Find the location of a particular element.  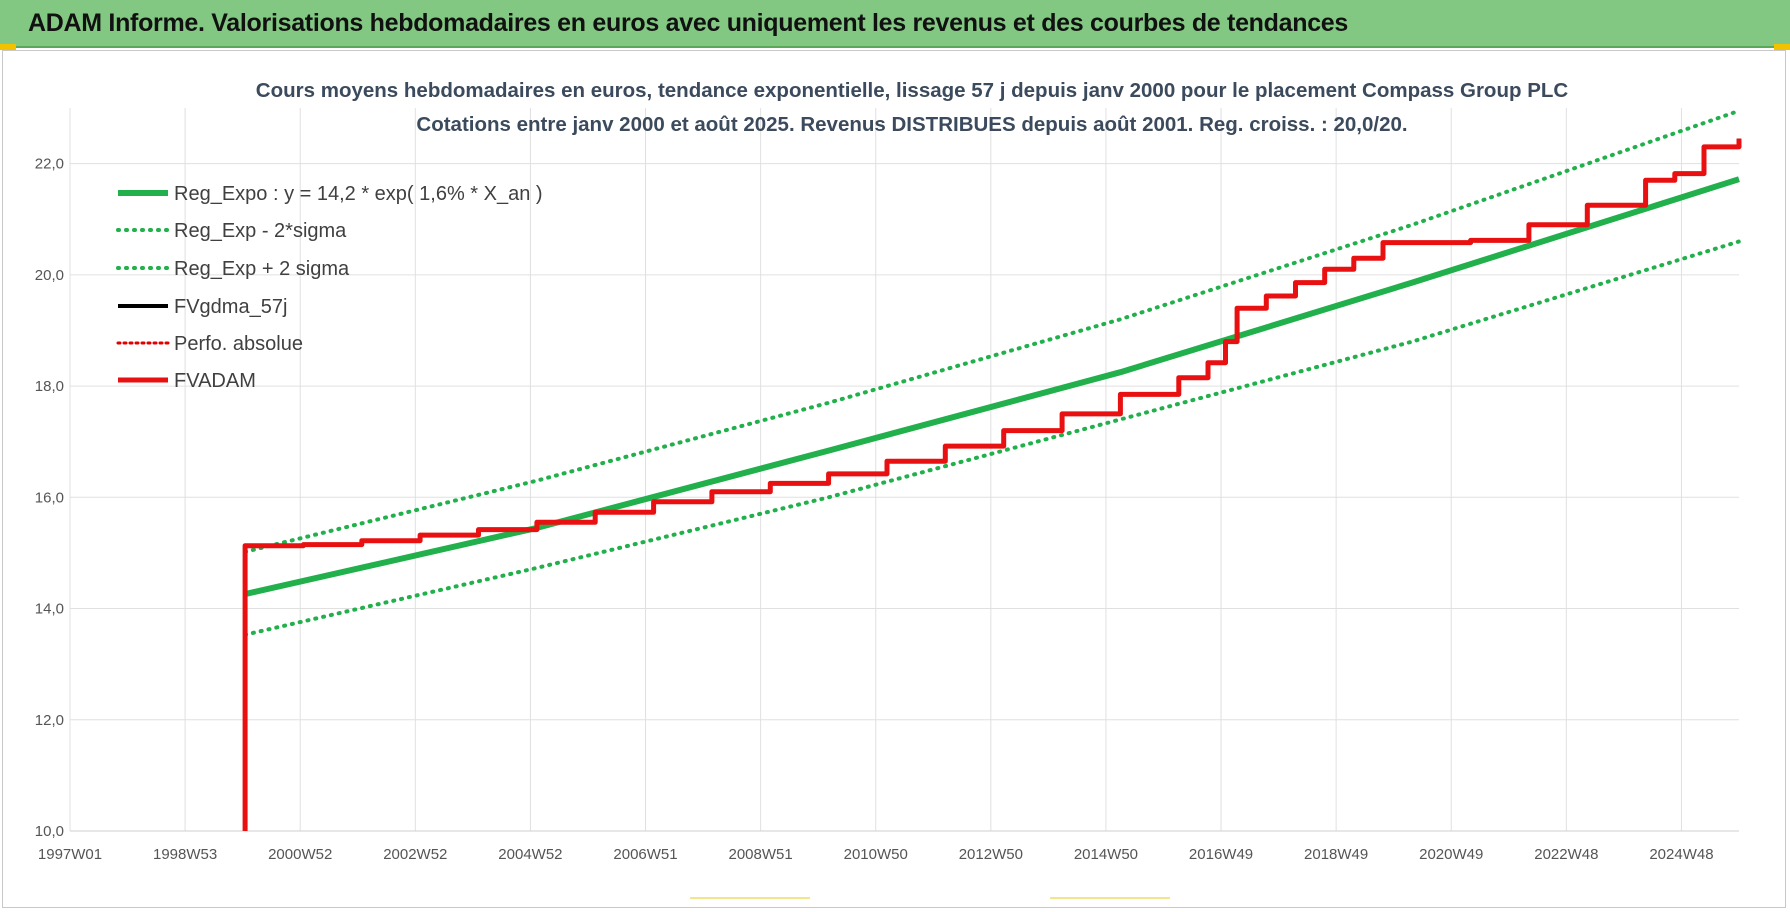

x-tick-label: 1997W01 is located at coordinates (70, 854).